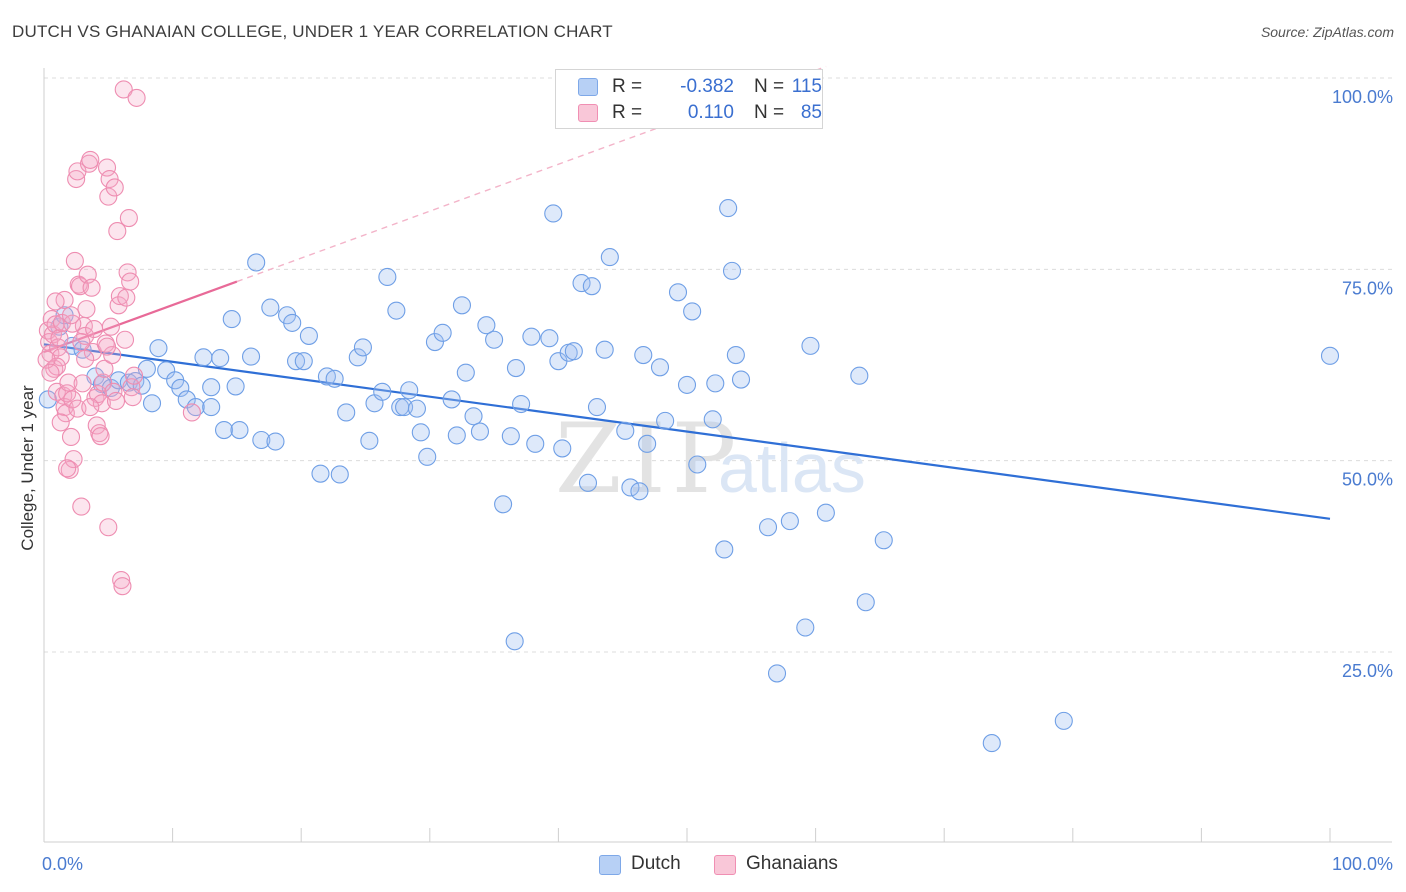  I want to click on swatch-ghanaians, so click(588, 113).